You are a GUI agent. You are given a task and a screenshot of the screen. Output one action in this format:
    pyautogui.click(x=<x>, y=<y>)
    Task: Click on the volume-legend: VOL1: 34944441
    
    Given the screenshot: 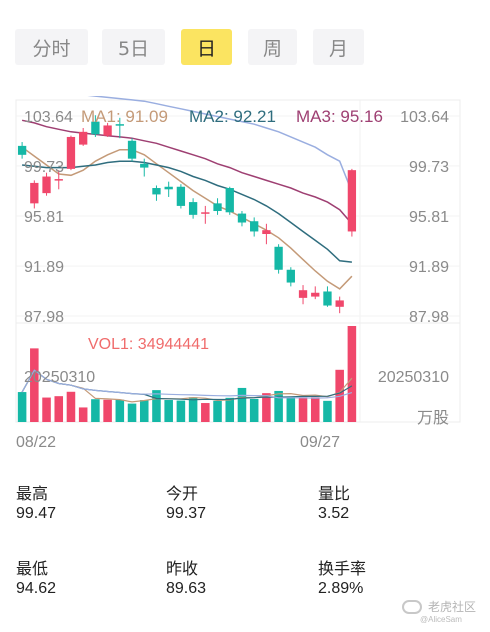 What is the action you would take?
    pyautogui.click(x=148, y=344)
    